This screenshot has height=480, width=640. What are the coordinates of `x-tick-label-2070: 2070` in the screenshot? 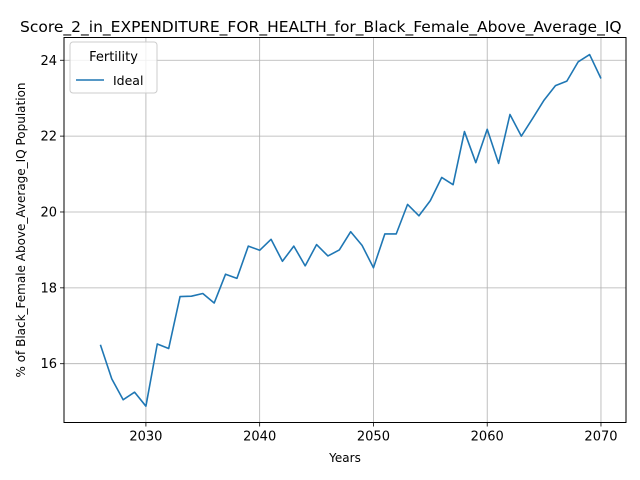 It's located at (600, 437).